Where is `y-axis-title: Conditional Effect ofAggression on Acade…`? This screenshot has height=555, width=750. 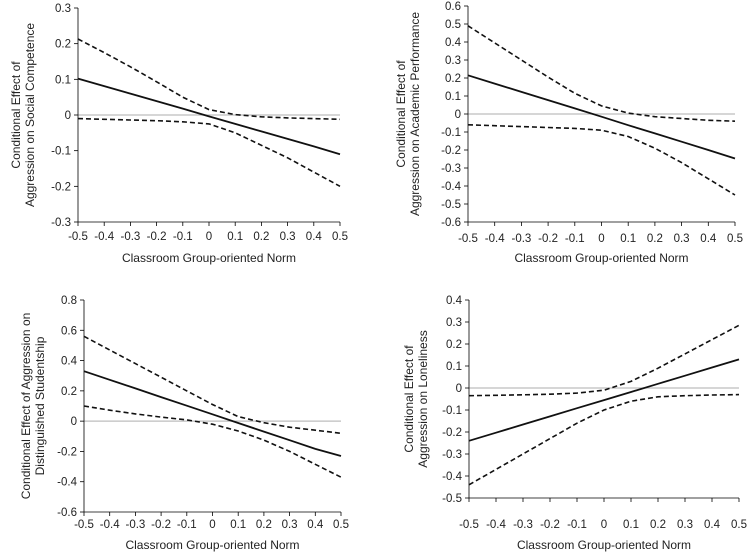
y-axis-title: Conditional Effect ofAggression on Acade… is located at coordinates (408, 114).